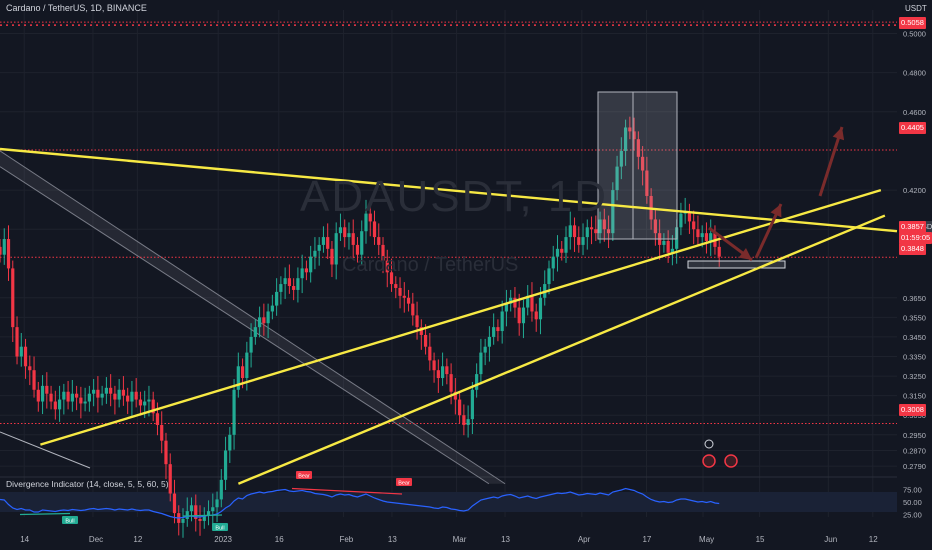 The image size is (932, 550). I want to click on price-axis-tick: 0.3650, so click(914, 298).